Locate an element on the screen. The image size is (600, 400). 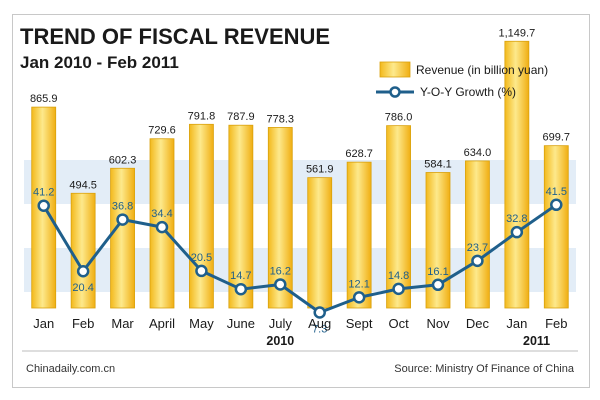
x-tick-label: Sept is located at coordinates (359, 323).